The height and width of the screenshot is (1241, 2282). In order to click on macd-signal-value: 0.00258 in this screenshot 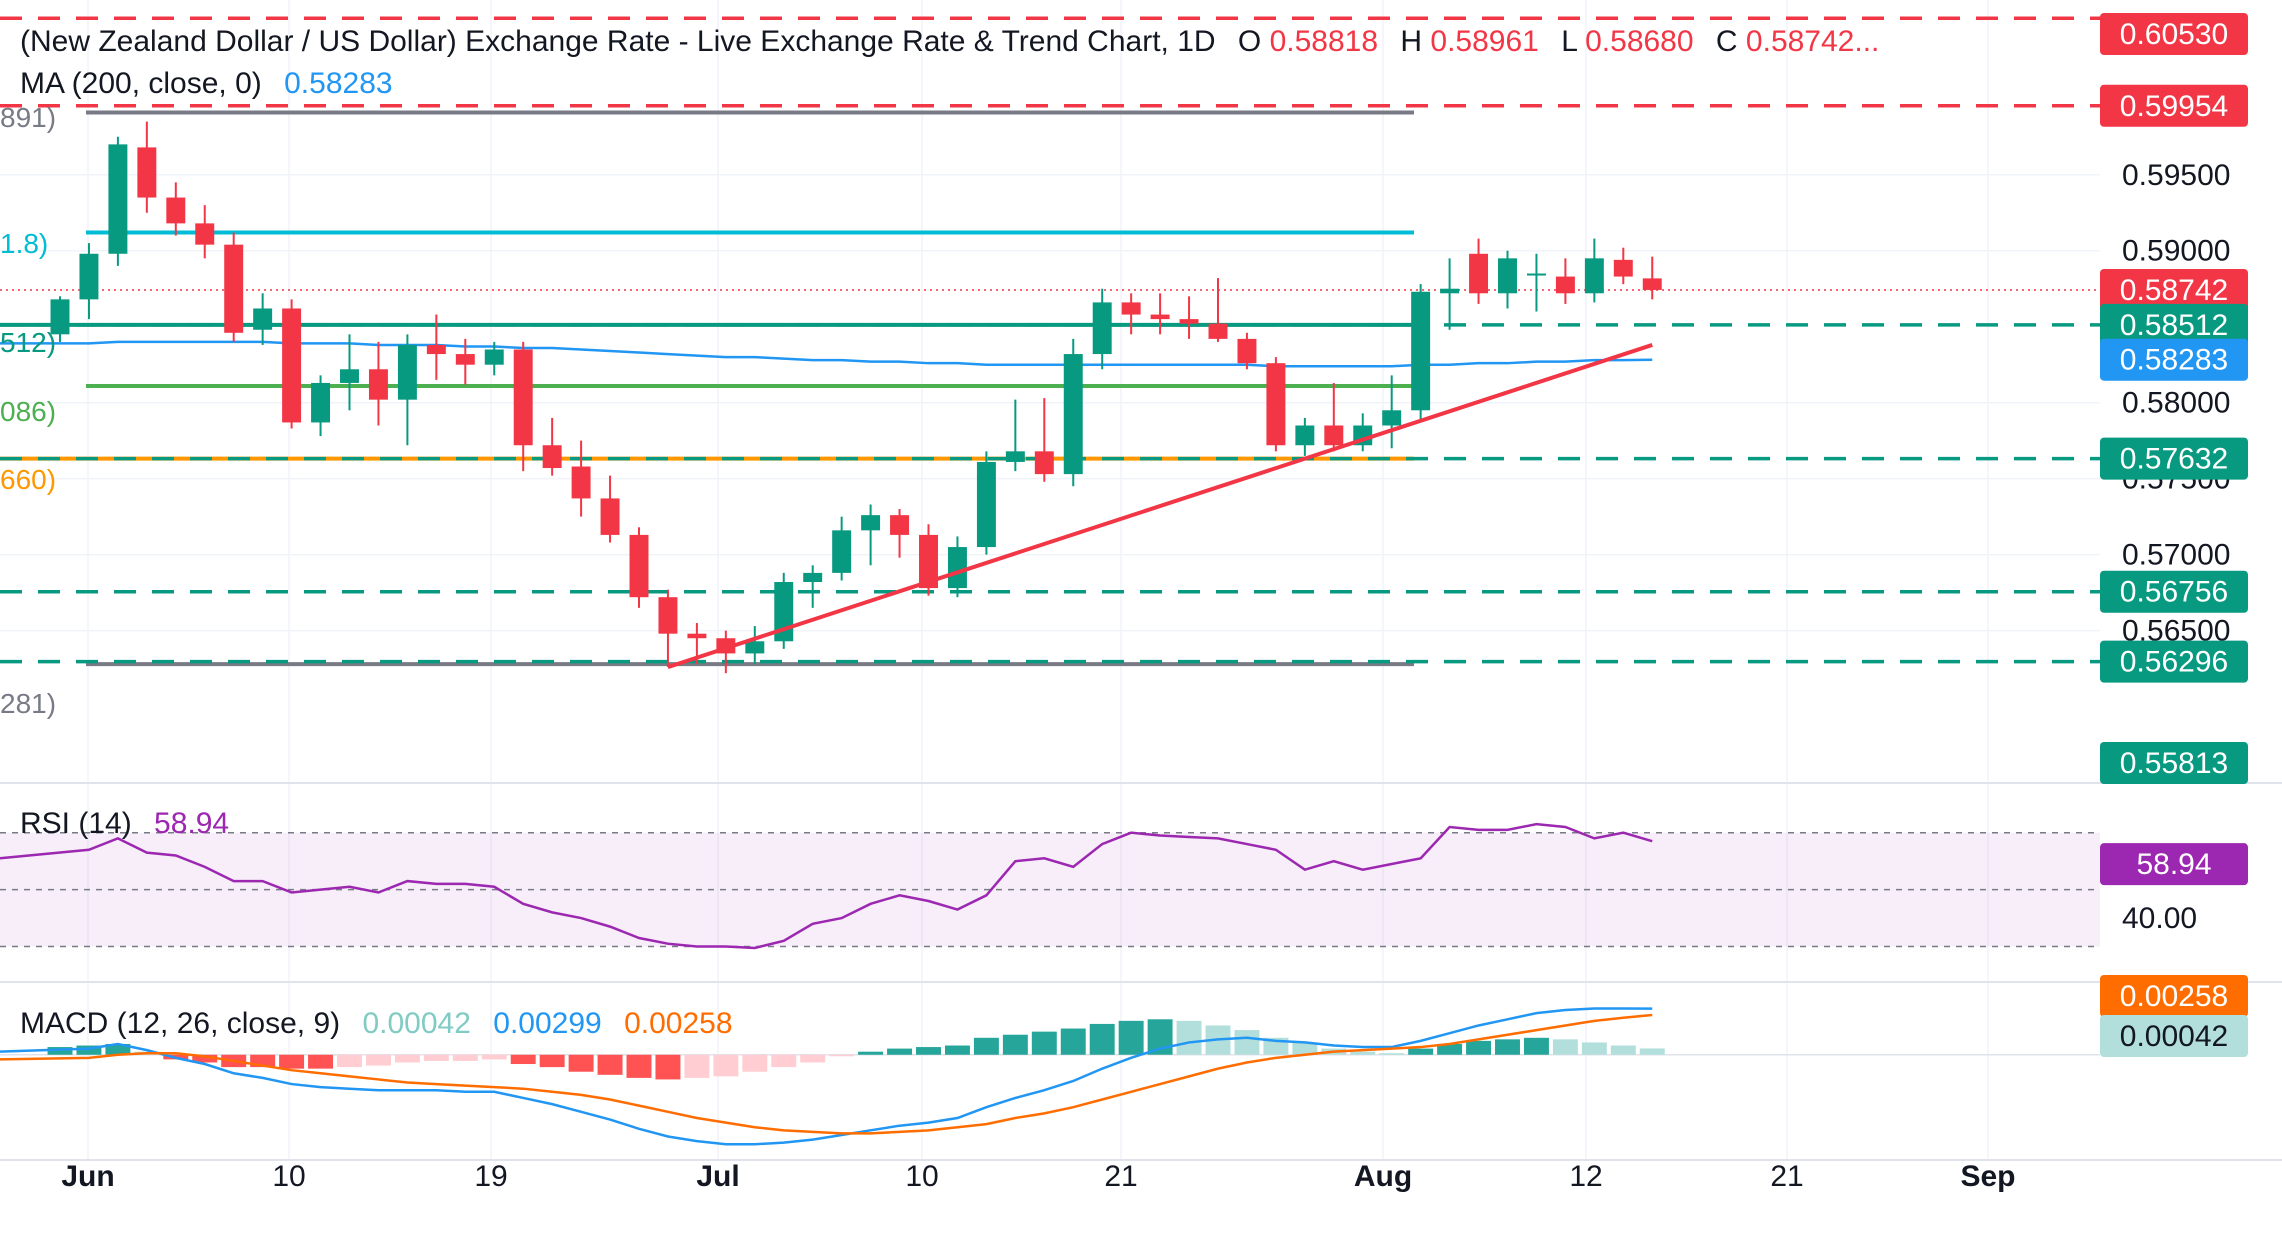, I will do `click(678, 1023)`.